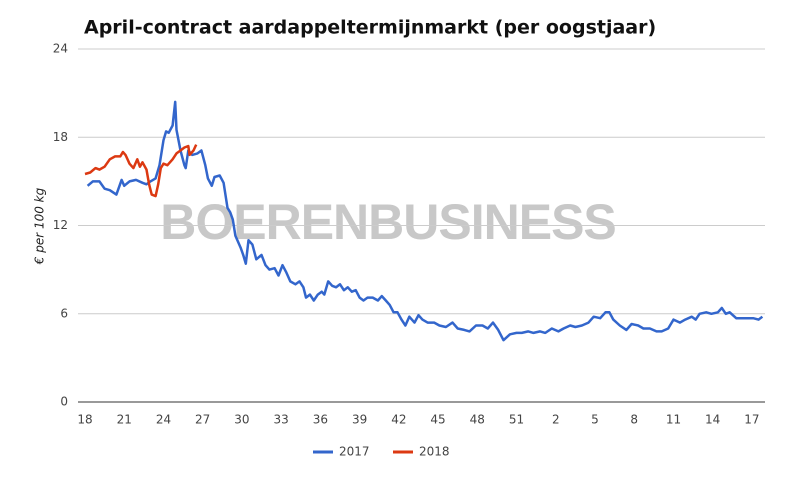  Describe the element at coordinates (60, 225) in the screenshot. I see `y-tick-label: 12` at that location.